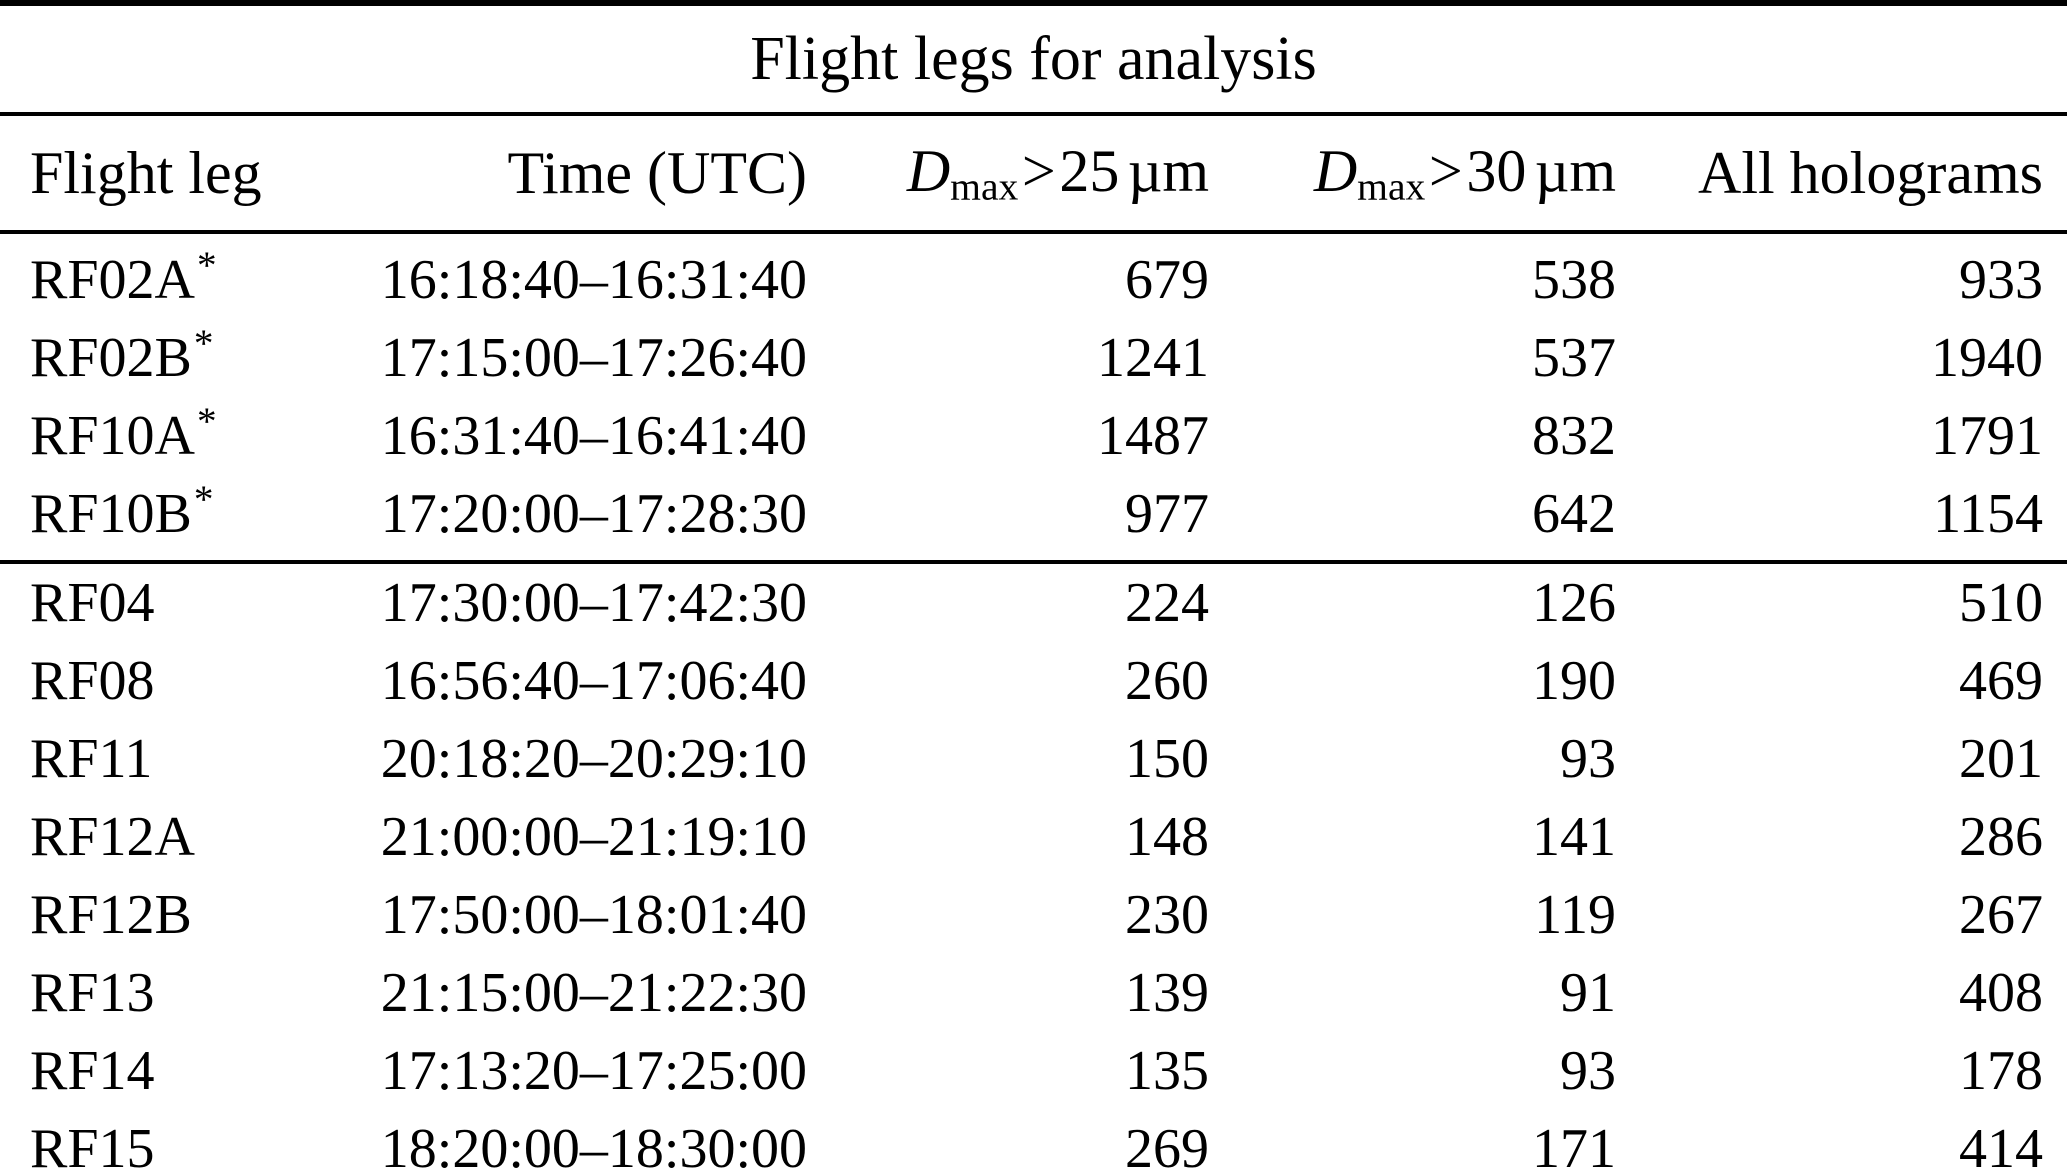  What do you see at coordinates (1033, 3) in the screenshot?
I see `rule-top` at bounding box center [1033, 3].